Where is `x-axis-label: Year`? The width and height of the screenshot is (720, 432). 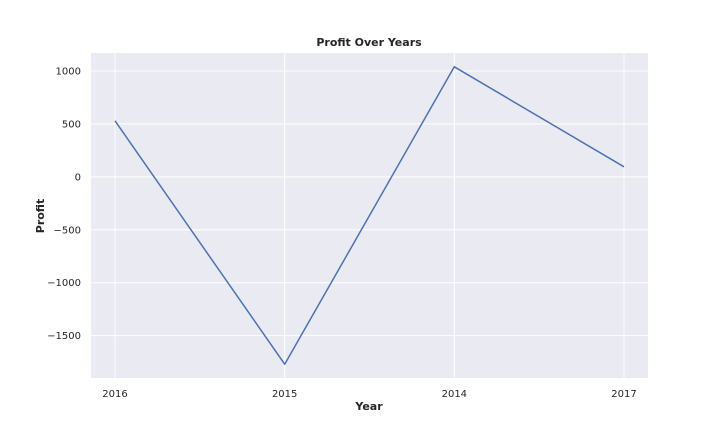
x-axis-label: Year is located at coordinates (368, 406).